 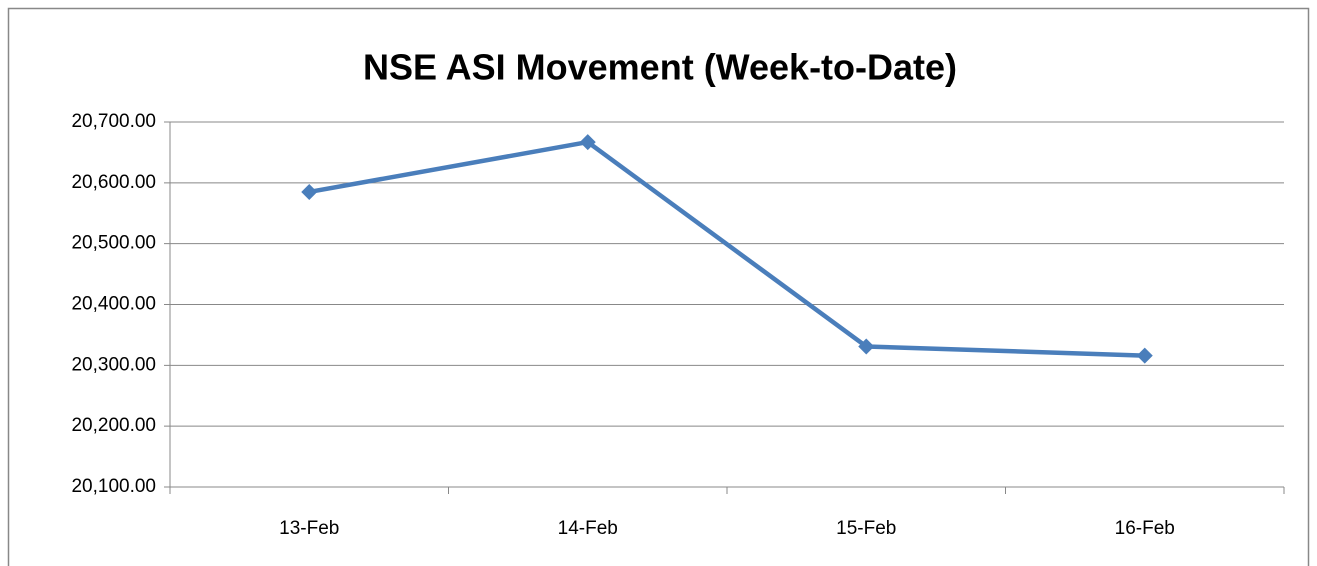 What do you see at coordinates (113, 486) in the screenshot?
I see `y-tick-label: 20,100.00` at bounding box center [113, 486].